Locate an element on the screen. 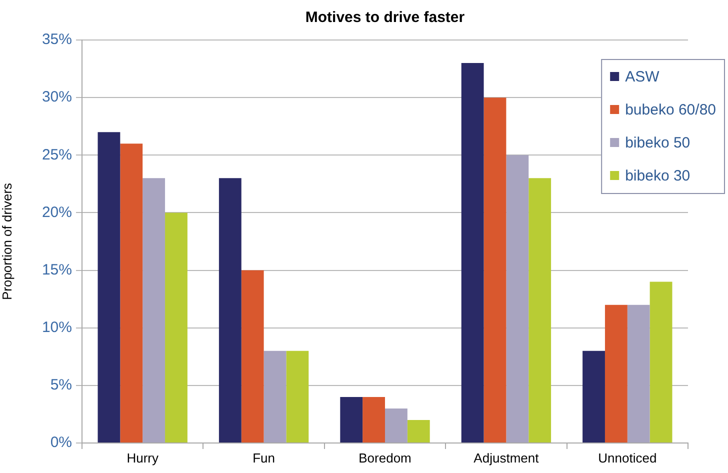 The height and width of the screenshot is (473, 728). y-tick-label: 5% is located at coordinates (61, 385).